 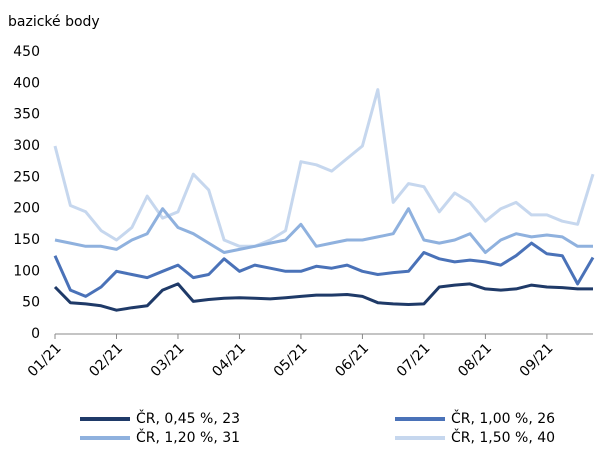 What do you see at coordinates (31, 303) in the screenshot?
I see `y-tick-label: 50` at bounding box center [31, 303].